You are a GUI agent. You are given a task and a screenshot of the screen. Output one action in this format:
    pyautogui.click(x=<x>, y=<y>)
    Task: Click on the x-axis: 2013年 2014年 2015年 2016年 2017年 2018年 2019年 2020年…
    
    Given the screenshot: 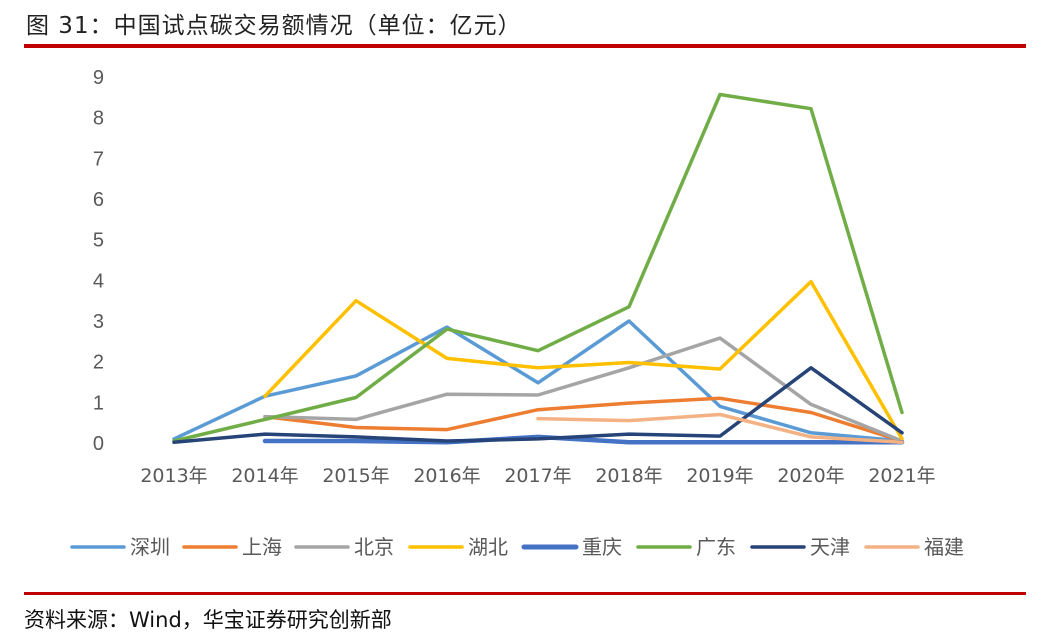 What is the action you would take?
    pyautogui.click(x=537, y=476)
    